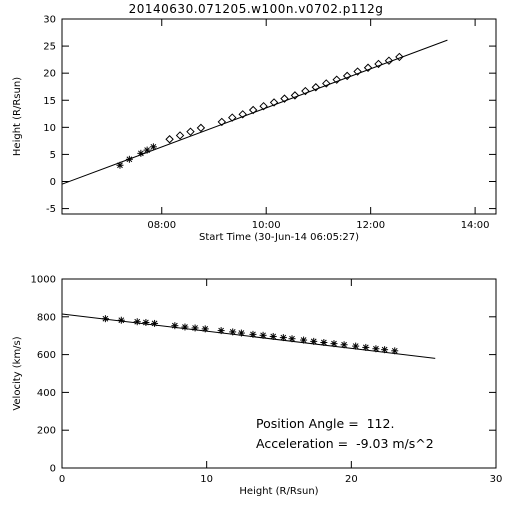 The image size is (512, 512). Describe the element at coordinates (43, 280) in the screenshot. I see `y-tick-label: 1000` at that location.